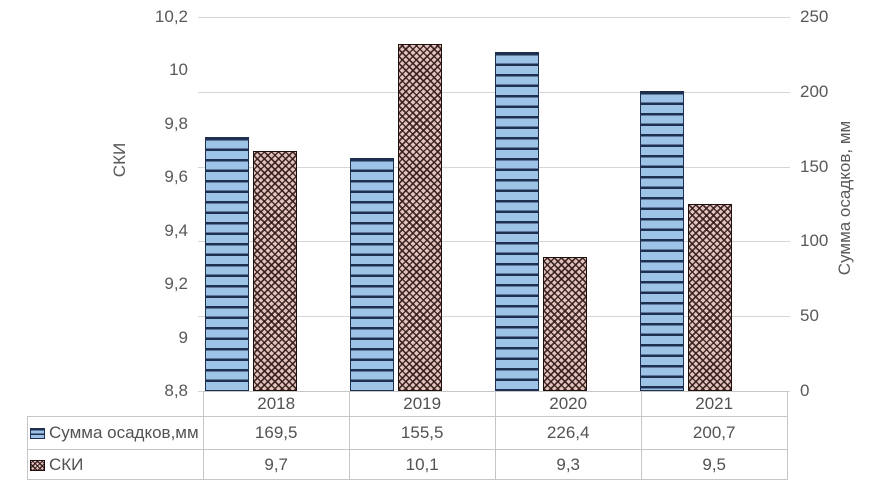 Image resolution: width=872 pixels, height=496 pixels. I want to click on left-axis-tick-label: 9,4, so click(176, 230).